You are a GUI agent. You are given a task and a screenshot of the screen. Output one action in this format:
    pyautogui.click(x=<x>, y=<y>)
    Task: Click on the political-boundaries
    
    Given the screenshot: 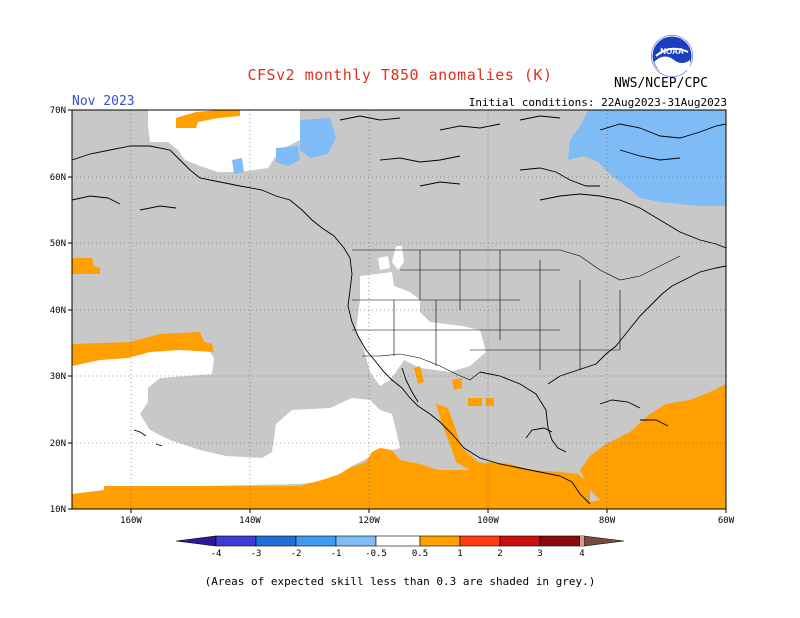 What is the action you would take?
    pyautogui.click(x=516, y=315)
    